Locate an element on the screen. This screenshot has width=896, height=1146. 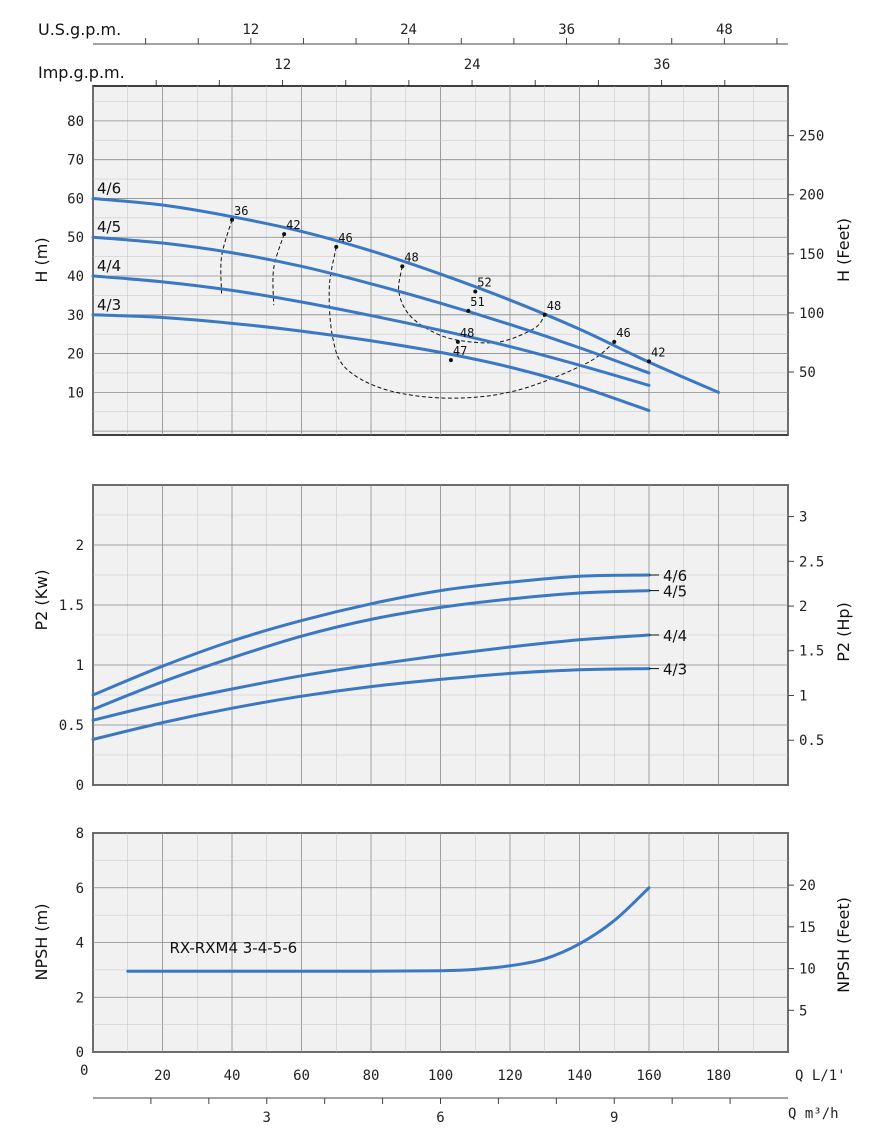
us-gpm-tick-label: 12 is located at coordinates (250, 30).